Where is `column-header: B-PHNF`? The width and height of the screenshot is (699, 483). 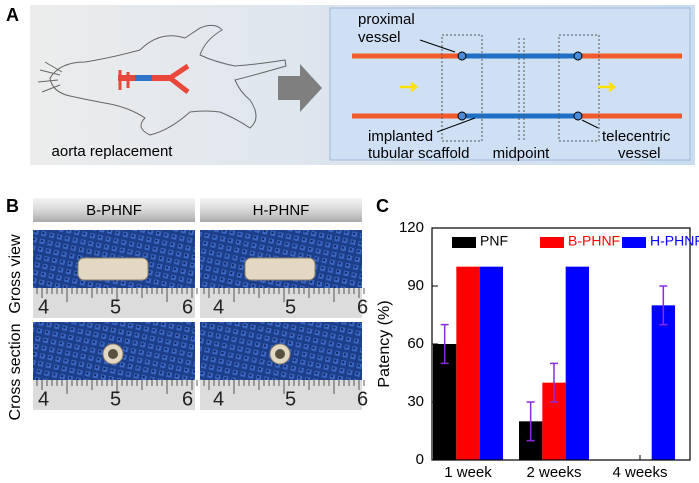 column-header: B-PHNF is located at coordinates (114, 210).